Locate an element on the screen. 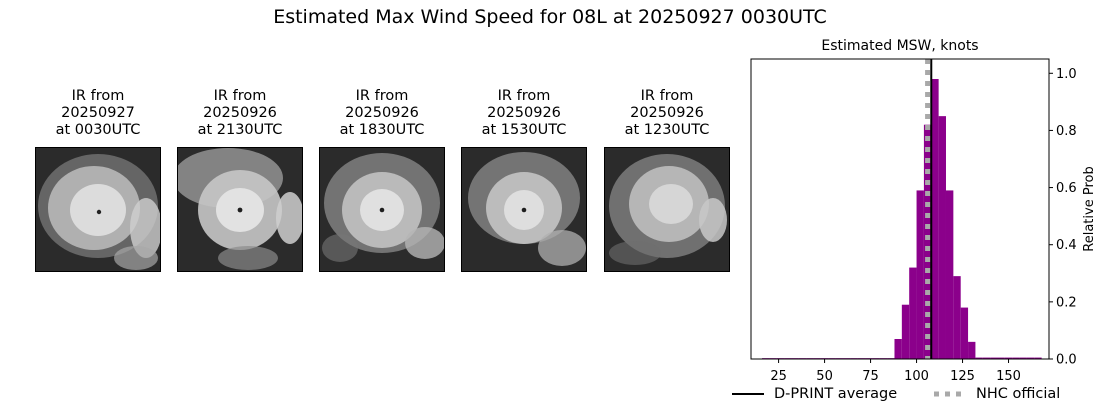 This screenshot has width=1100, height=409. ir-caption-time: at 1830UTC is located at coordinates (382, 130).